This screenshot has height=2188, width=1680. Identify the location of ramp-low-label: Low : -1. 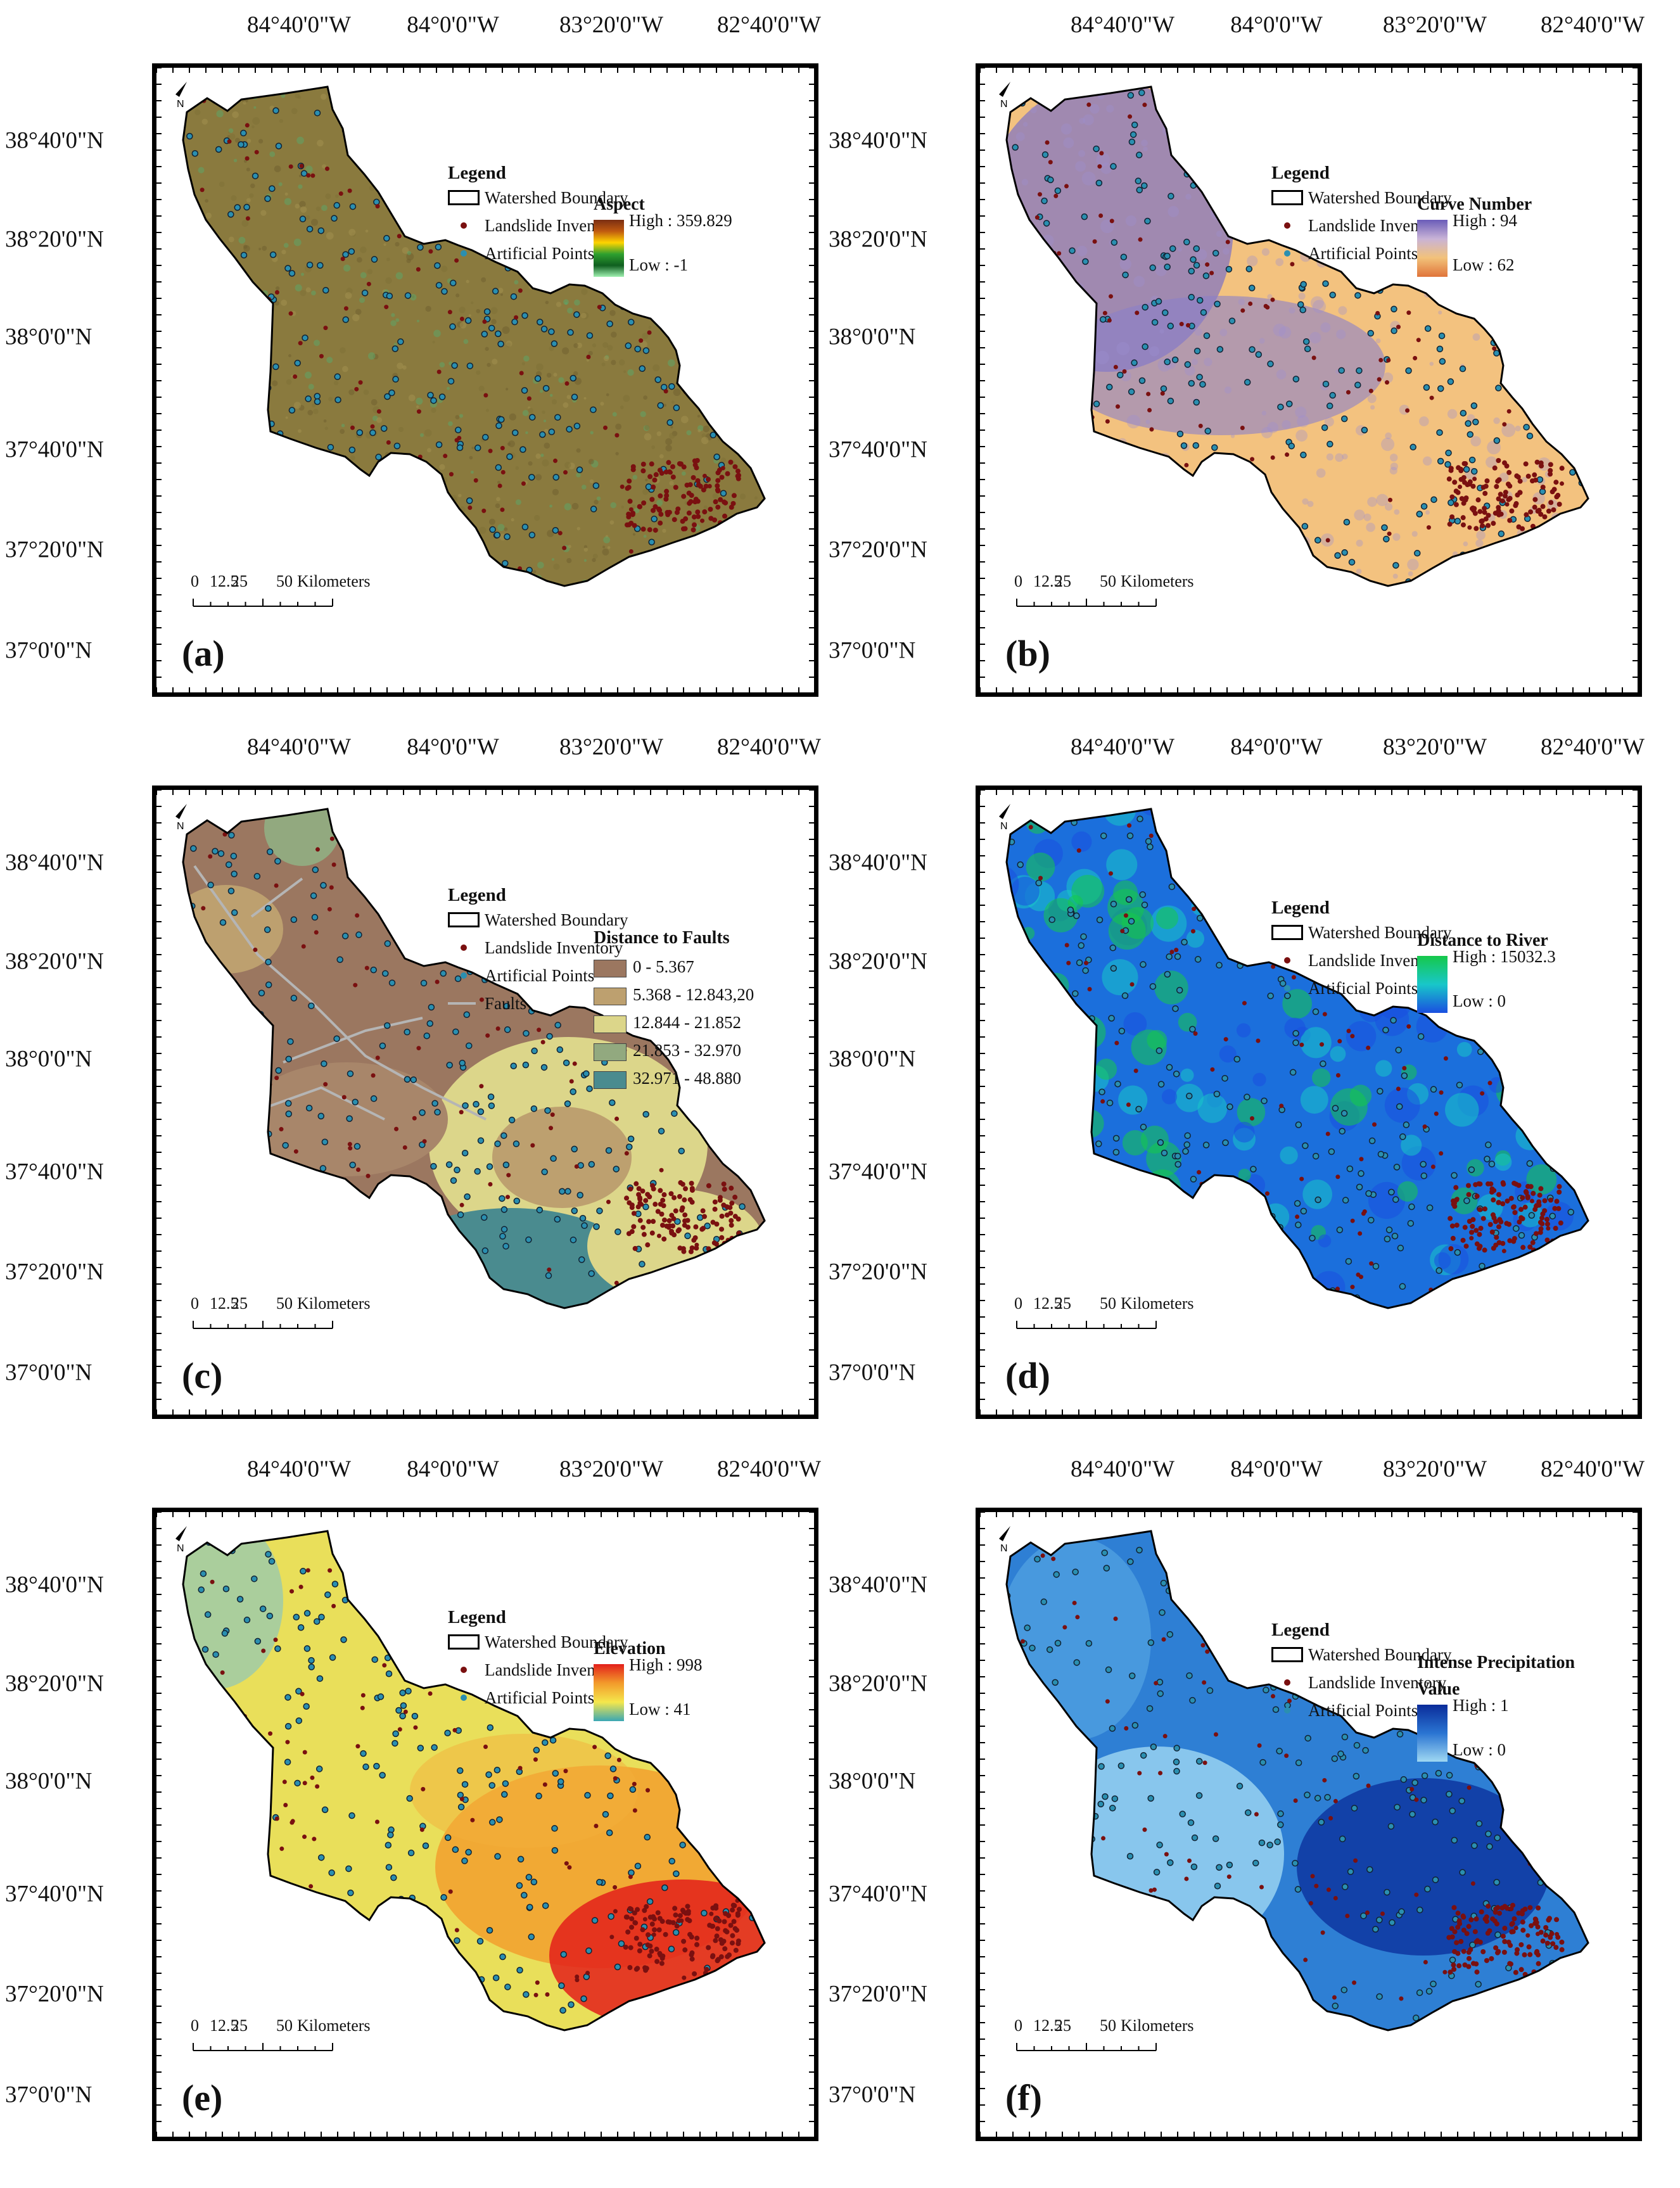
(658, 264).